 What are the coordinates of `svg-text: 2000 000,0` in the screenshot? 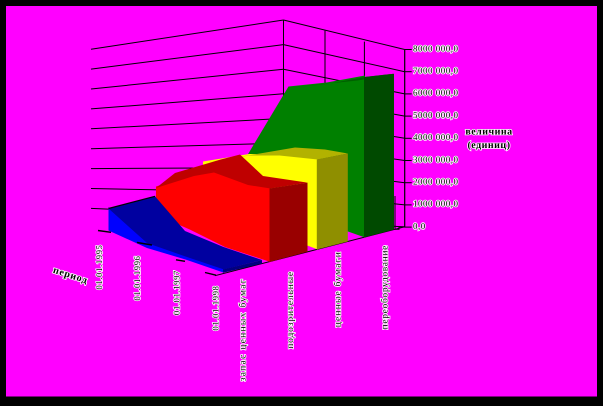 It's located at (436, 182).